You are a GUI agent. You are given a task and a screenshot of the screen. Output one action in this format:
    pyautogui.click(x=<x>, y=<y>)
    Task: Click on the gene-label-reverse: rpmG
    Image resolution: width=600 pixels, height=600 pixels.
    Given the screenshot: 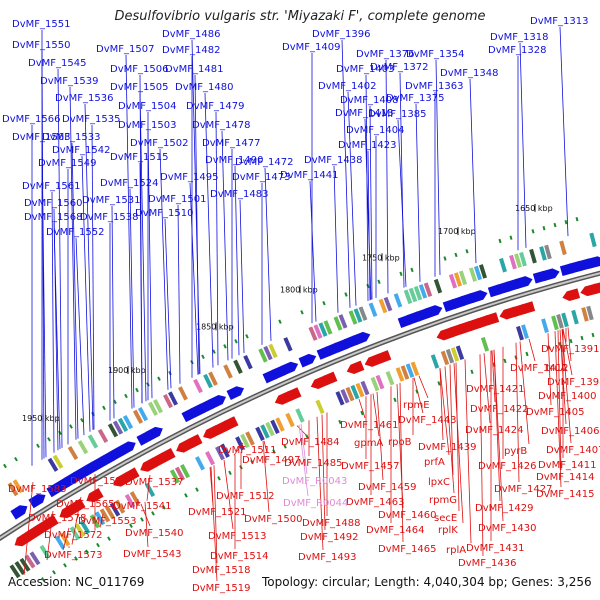 What is the action you would take?
    pyautogui.click(x=443, y=500)
    